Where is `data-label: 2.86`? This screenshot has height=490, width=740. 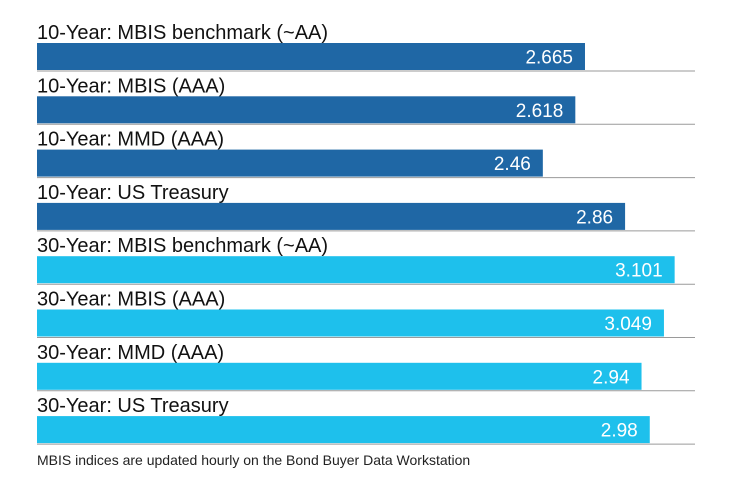 data-label: 2.86 is located at coordinates (594, 217).